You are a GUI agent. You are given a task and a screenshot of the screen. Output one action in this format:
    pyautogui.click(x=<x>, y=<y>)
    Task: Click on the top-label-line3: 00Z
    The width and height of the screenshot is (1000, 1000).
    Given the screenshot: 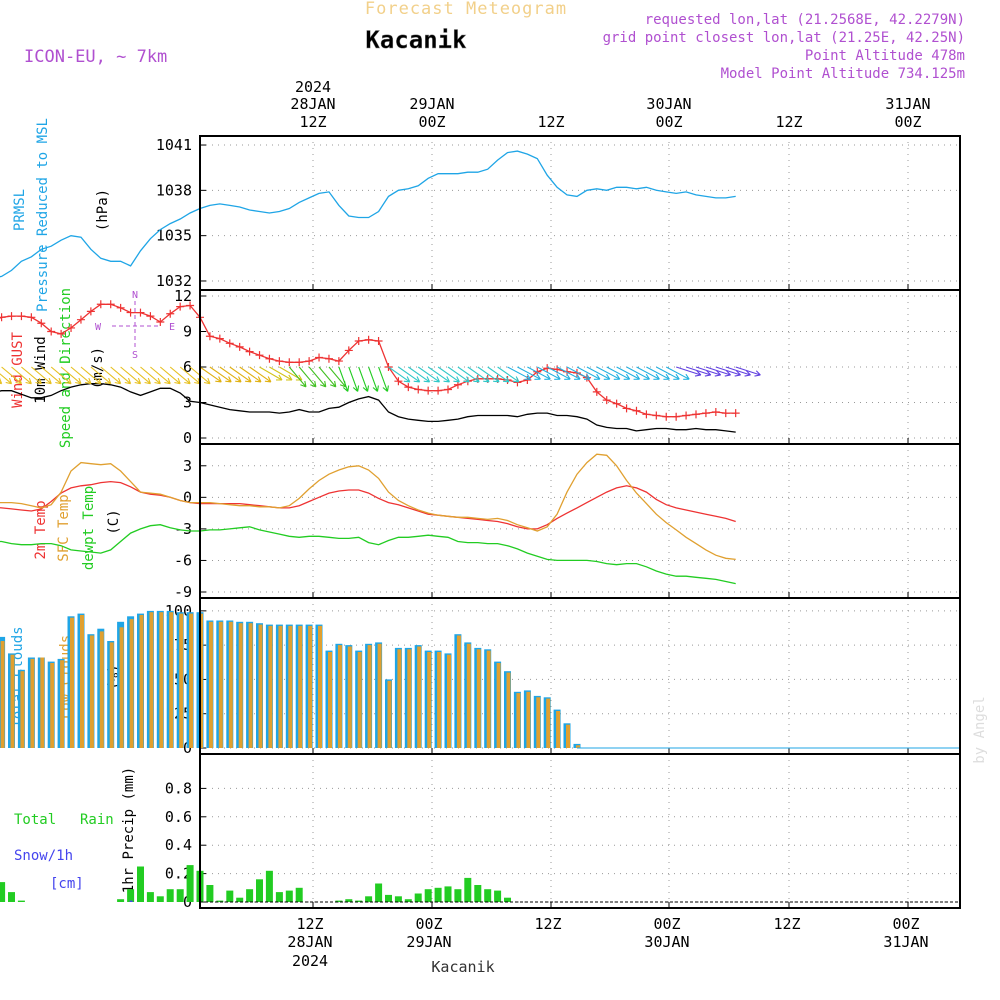 What is the action you would take?
    pyautogui.click(x=431, y=122)
    